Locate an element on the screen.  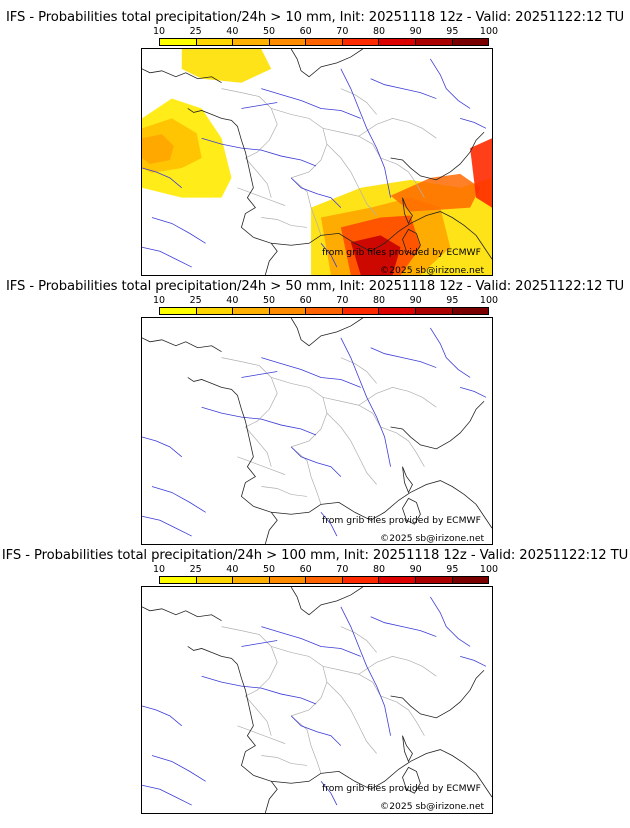
precipitation-probability-area is located at coordinates (481, 173).